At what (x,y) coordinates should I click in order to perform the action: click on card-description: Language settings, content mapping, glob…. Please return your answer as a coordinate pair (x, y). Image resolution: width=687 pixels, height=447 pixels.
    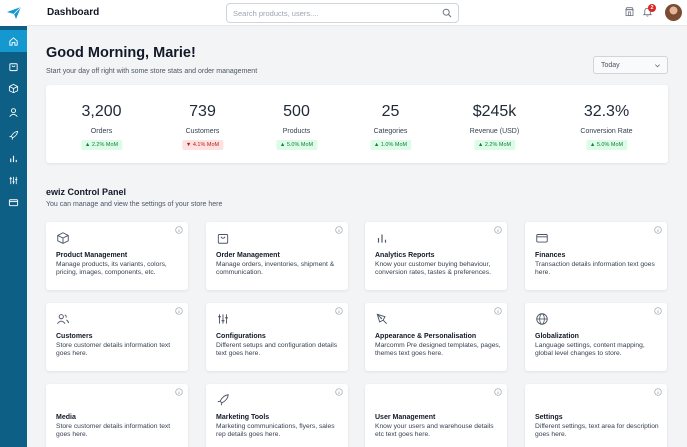
    Looking at the image, I should click on (590, 350).